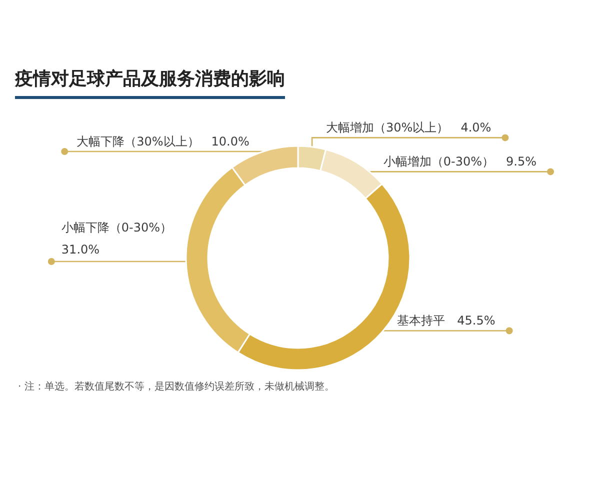 Image resolution: width=600 pixels, height=480 pixels. I want to click on chart-title: 疫情对足球产品及服务消费的影响, so click(149, 79).